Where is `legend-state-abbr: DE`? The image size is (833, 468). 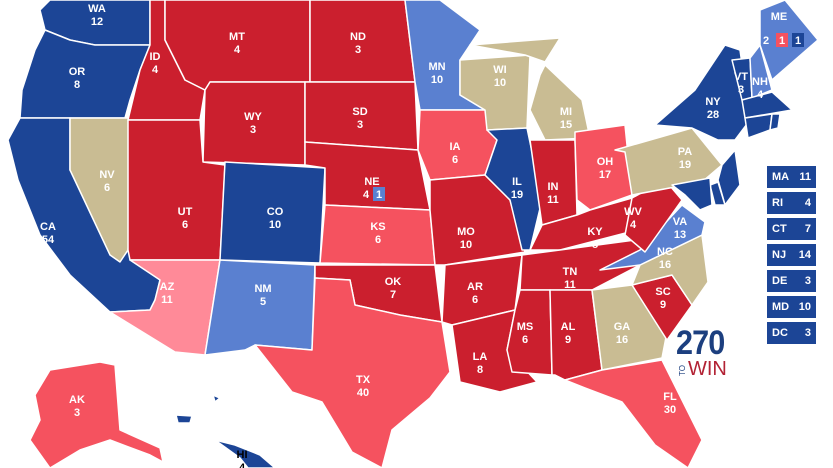 legend-state-abbr: DE is located at coordinates (780, 281).